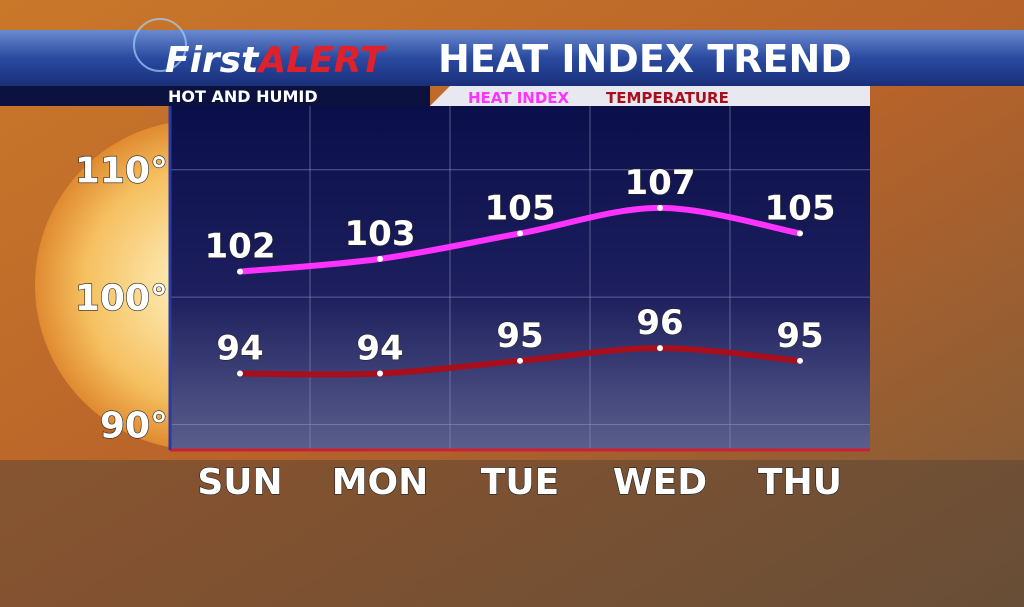 This screenshot has height=607, width=1024. I want to click on subtitle-bar, so click(215, 96).